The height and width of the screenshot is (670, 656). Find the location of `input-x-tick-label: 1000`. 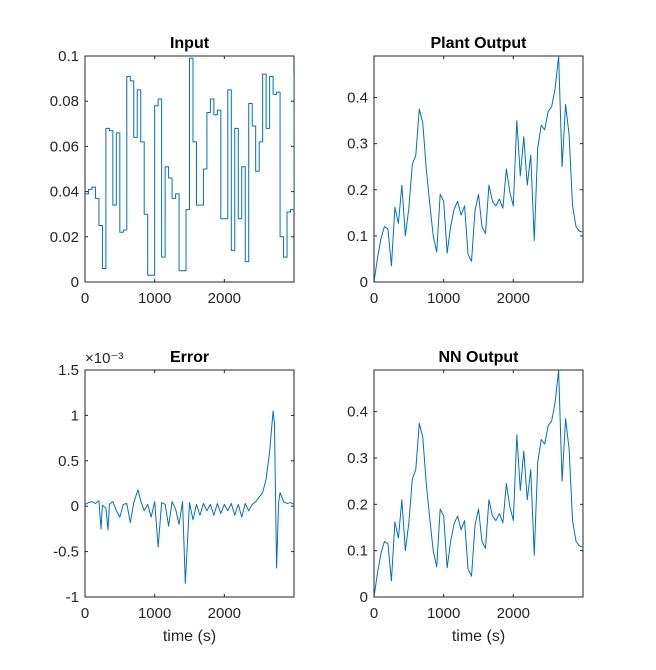

input-x-tick-label: 1000 is located at coordinates (154, 298).